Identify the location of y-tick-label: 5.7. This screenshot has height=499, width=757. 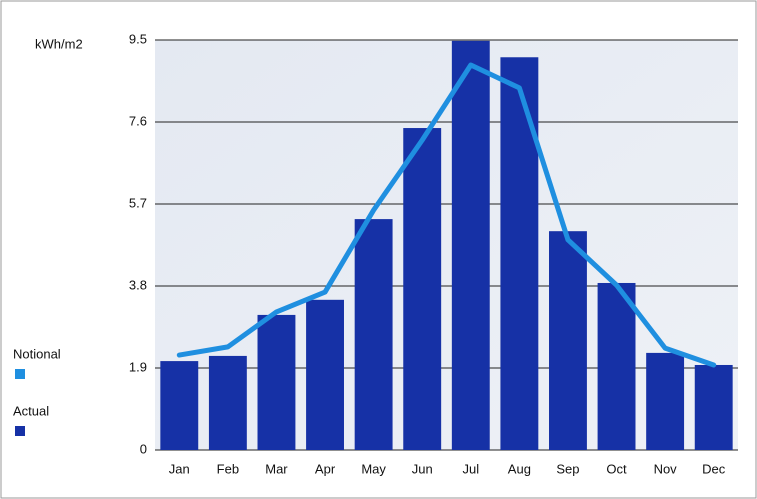
(138, 202).